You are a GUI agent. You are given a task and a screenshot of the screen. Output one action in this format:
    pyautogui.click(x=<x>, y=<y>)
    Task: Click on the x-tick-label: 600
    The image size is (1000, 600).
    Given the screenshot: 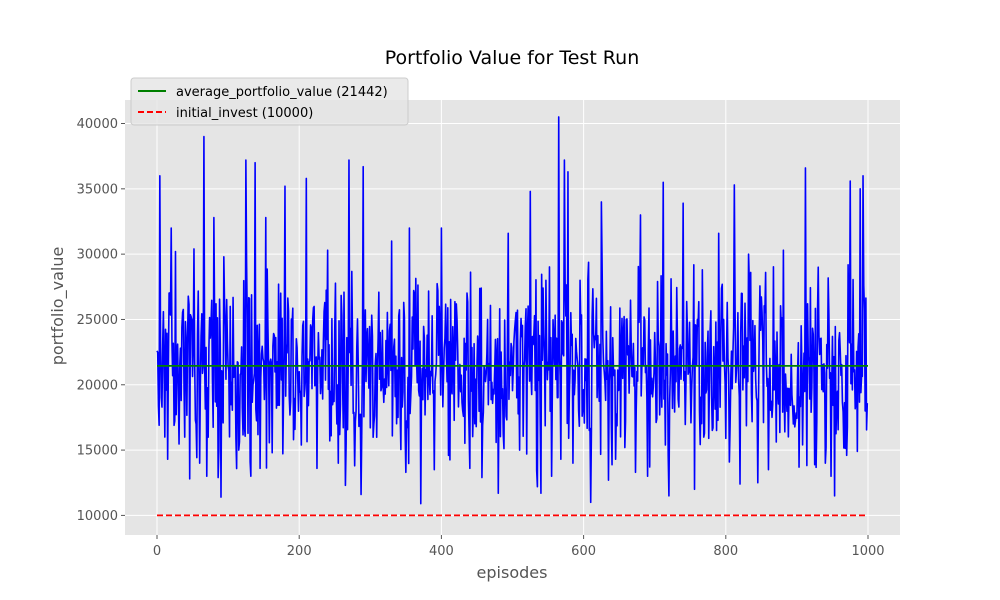 What is the action you would take?
    pyautogui.click(x=583, y=551)
    